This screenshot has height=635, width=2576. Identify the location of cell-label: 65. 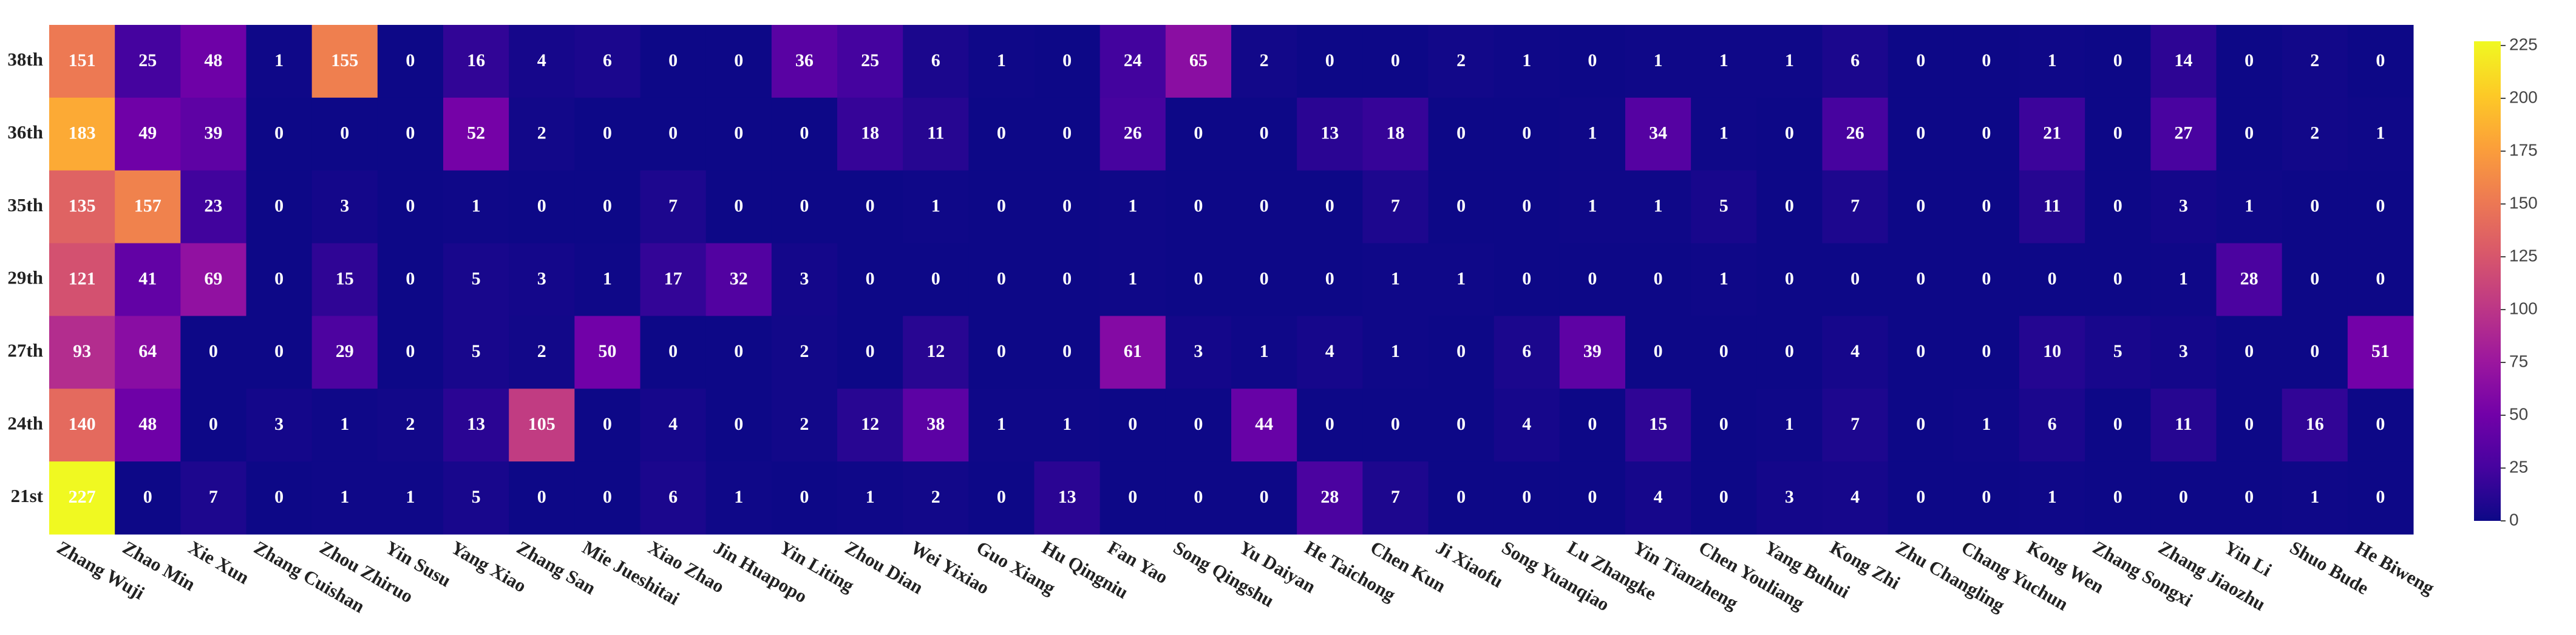
(1198, 60).